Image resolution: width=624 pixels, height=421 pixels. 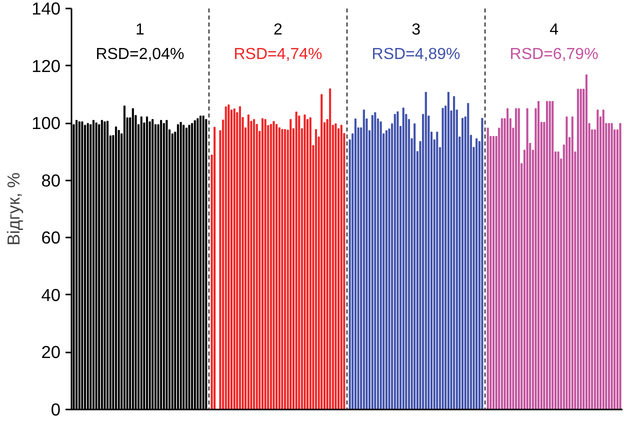 What do you see at coordinates (51, 238) in the screenshot?
I see `y-tick-label: 60` at bounding box center [51, 238].